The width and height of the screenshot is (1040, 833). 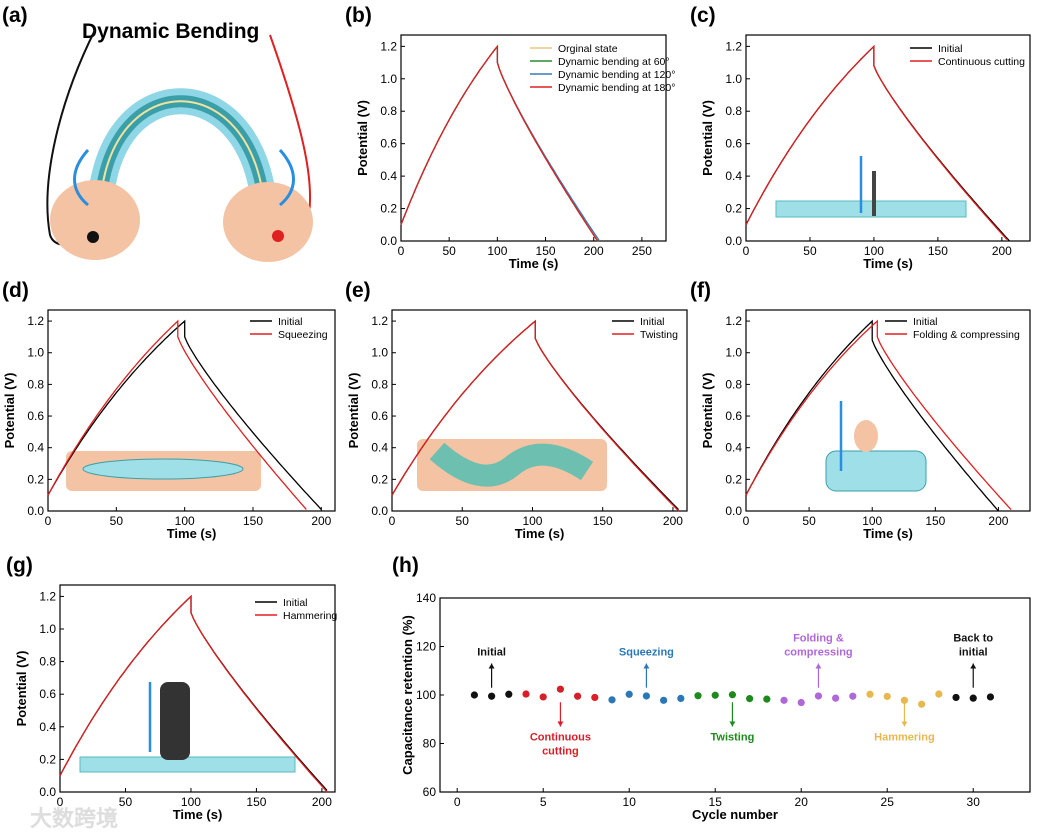 What do you see at coordinates (904, 738) in the screenshot?
I see `annotation-label: Hammering` at bounding box center [904, 738].